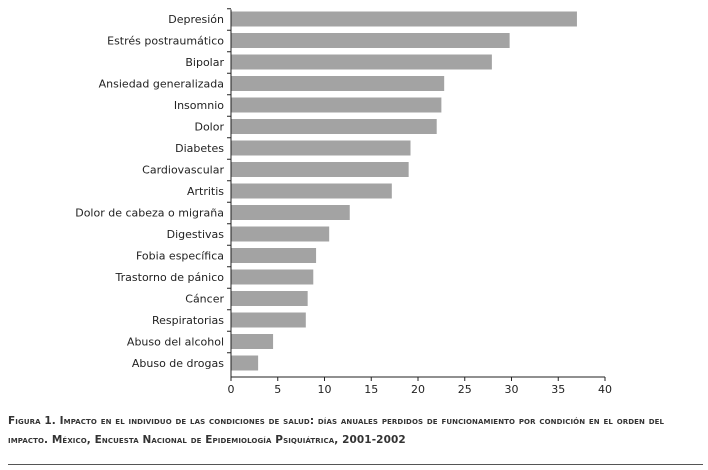  I want to click on category-label: Fobia específica, so click(180, 256).